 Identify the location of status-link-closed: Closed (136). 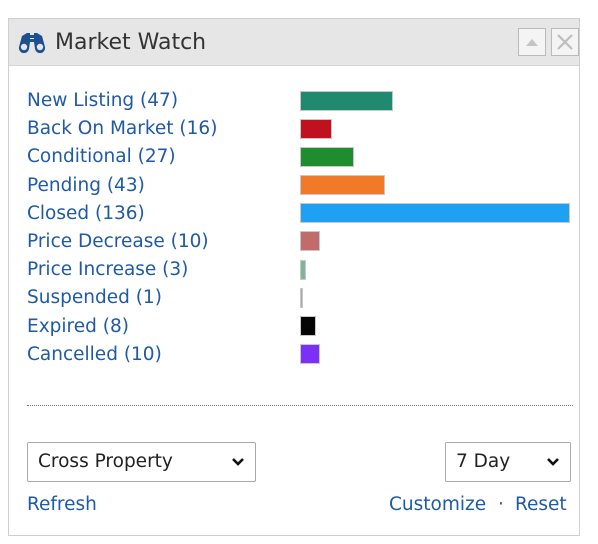
(86, 213).